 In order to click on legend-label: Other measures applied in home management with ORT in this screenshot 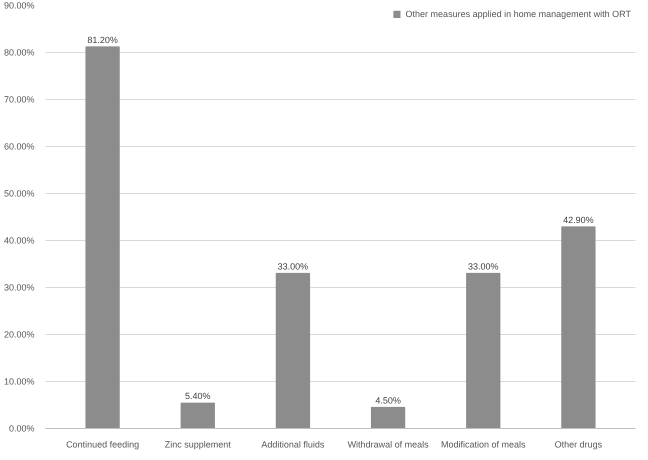, I will do `click(518, 14)`.